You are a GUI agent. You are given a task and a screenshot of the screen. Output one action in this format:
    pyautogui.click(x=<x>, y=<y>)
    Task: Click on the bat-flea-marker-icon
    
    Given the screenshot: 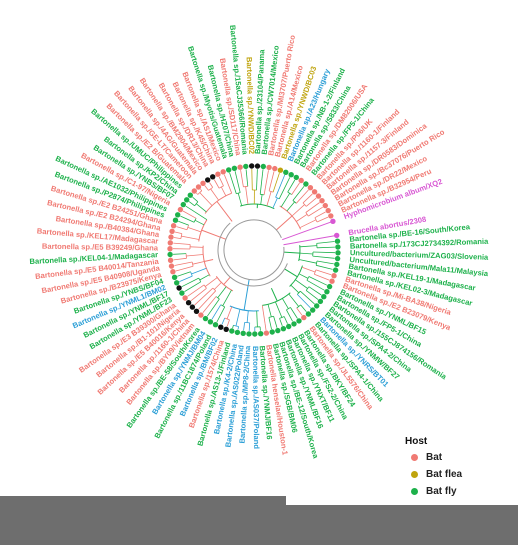 What is the action you would take?
    pyautogui.click(x=414, y=474)
    